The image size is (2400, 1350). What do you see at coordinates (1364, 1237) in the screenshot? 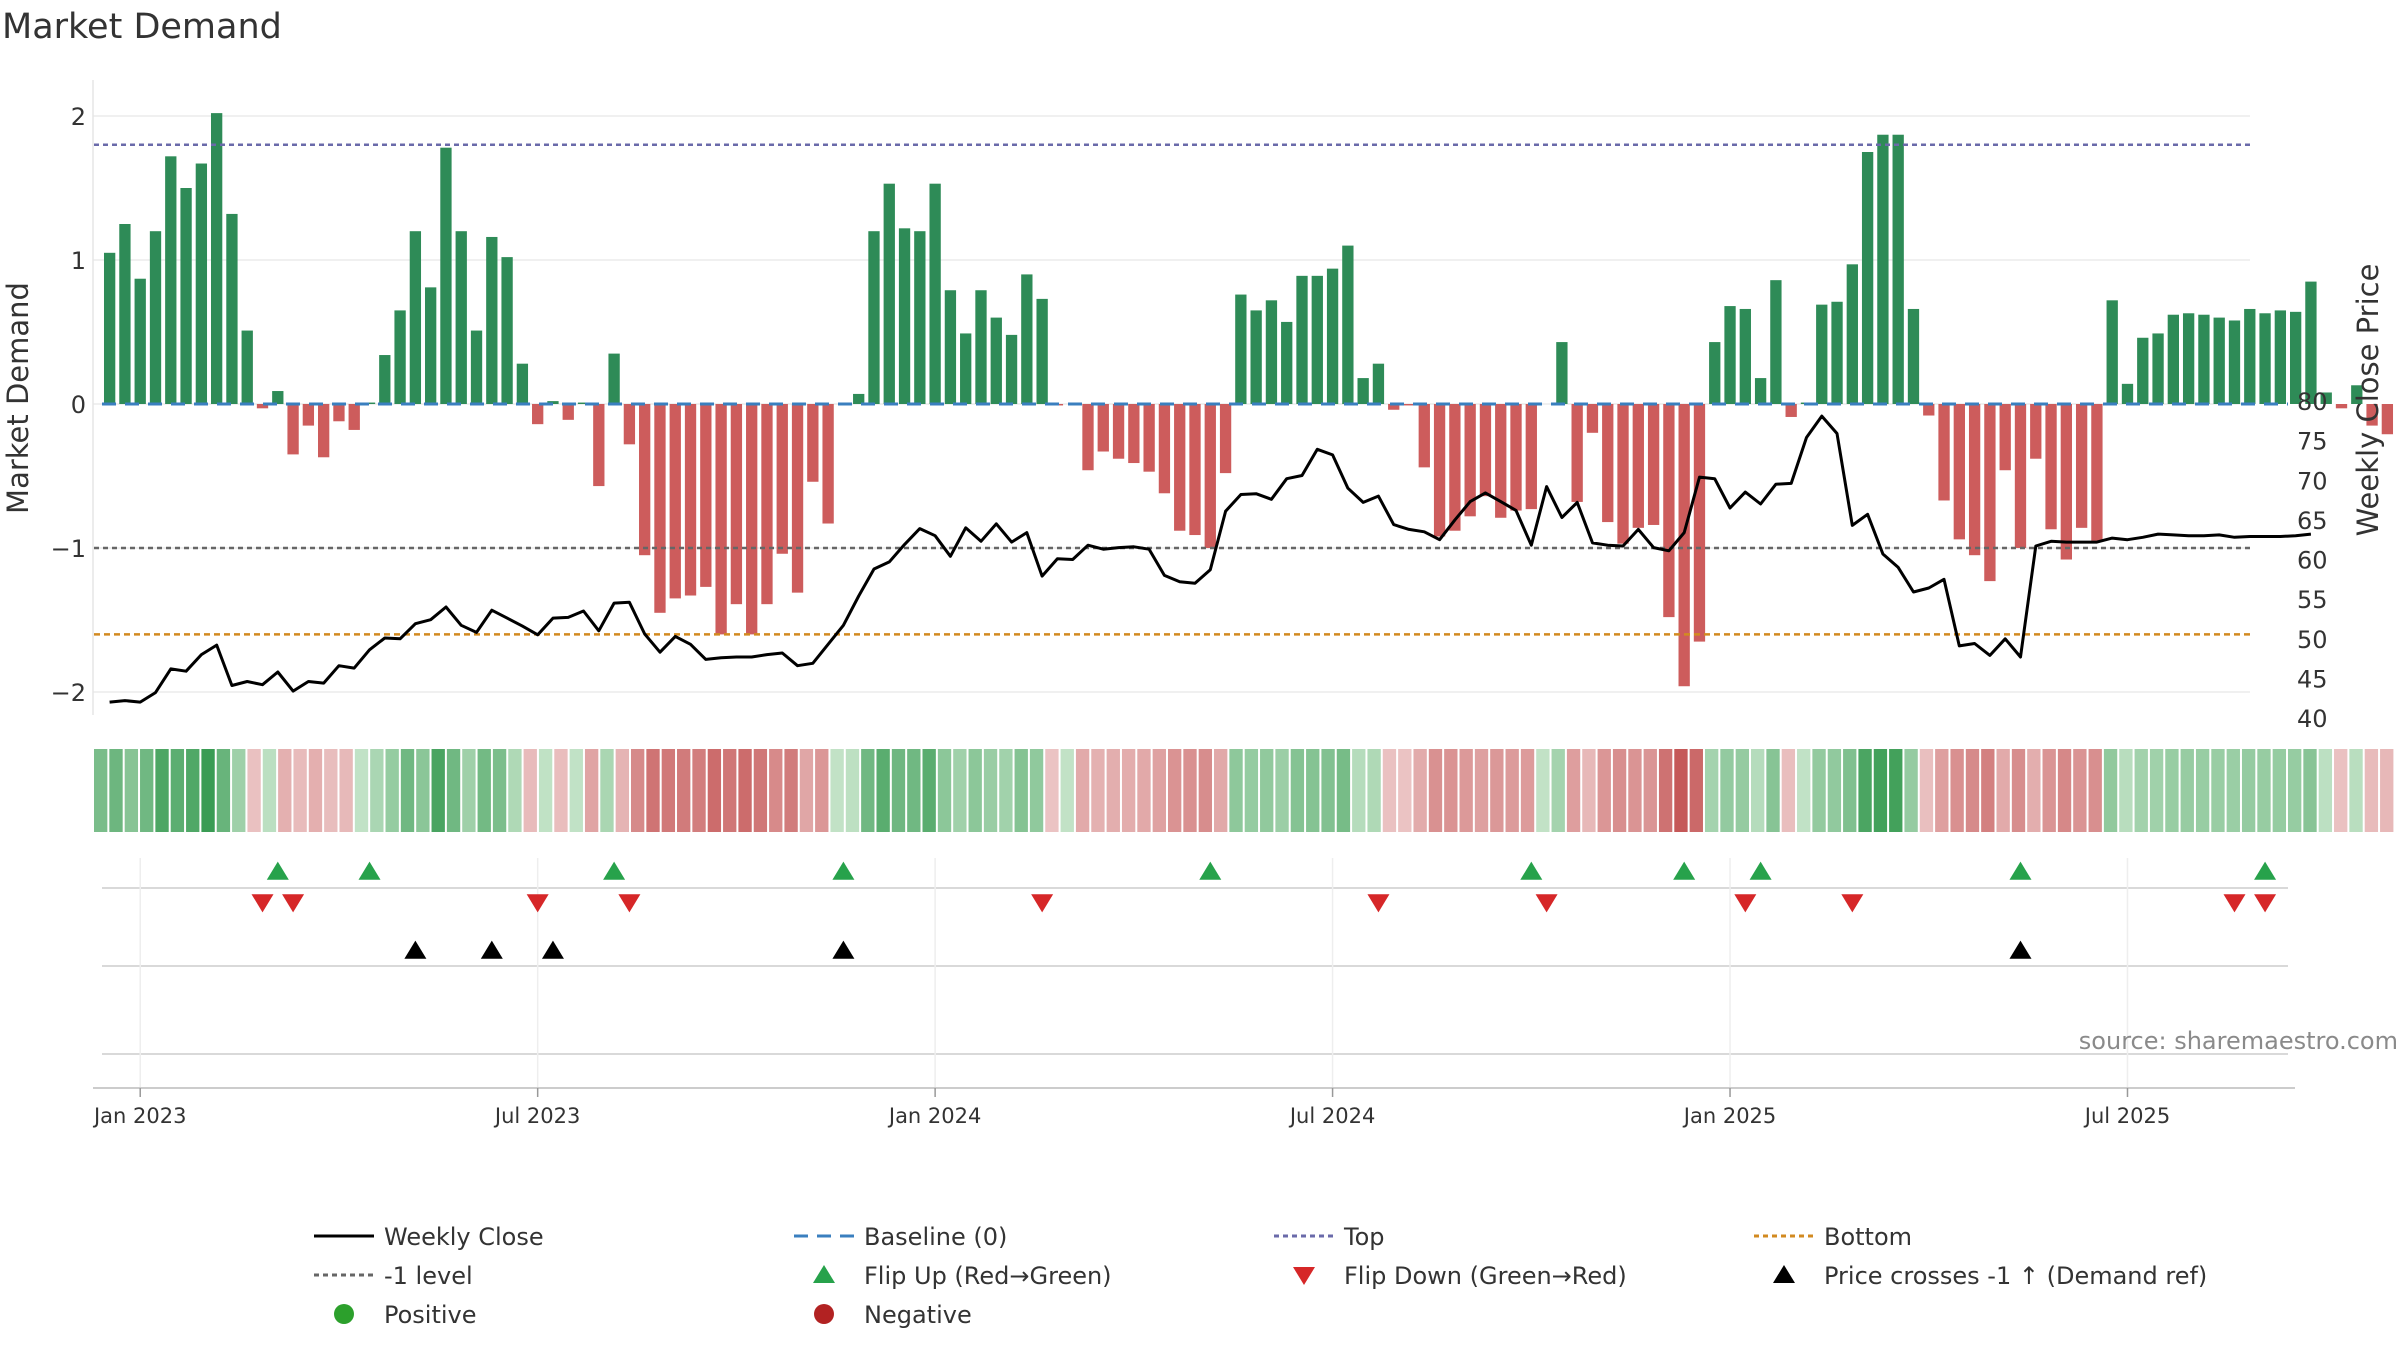
I see `legend-label: Top` at bounding box center [1364, 1237].